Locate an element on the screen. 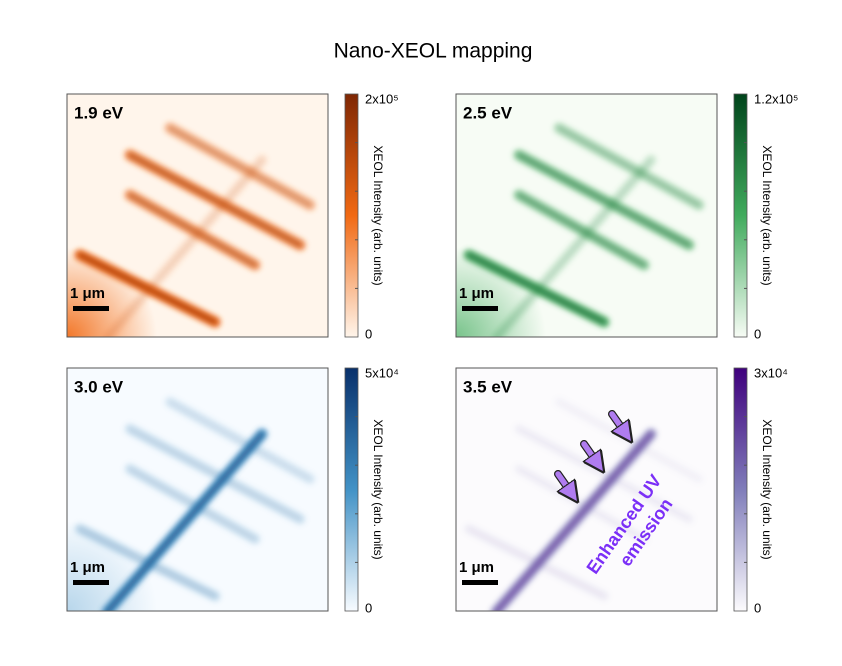  colorbar-max: 2x10⁵ is located at coordinates (382, 98).